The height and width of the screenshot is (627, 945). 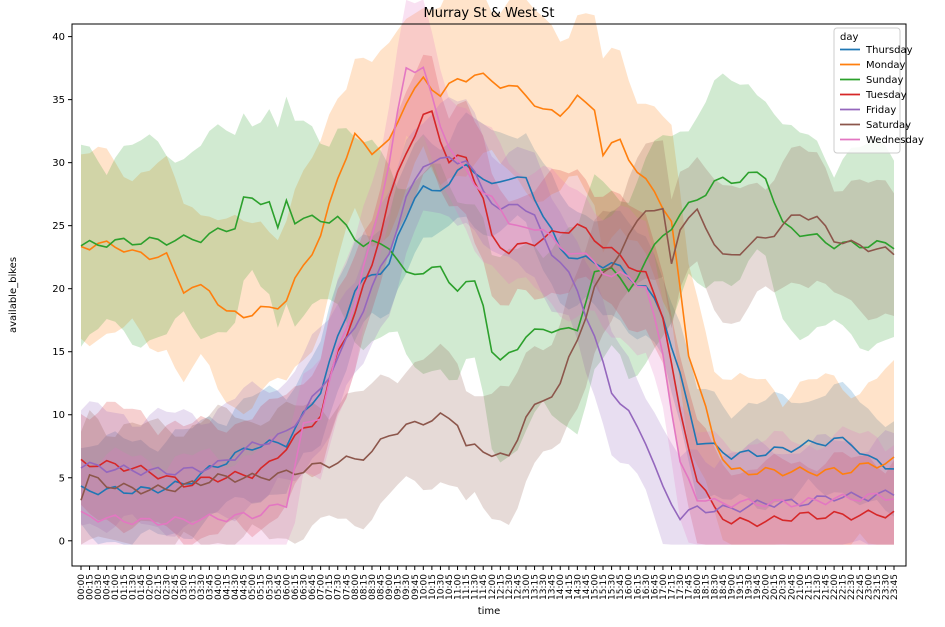 What do you see at coordinates (818, 587) in the screenshot?
I see `x-tick-label: 21:30` at bounding box center [818, 587].